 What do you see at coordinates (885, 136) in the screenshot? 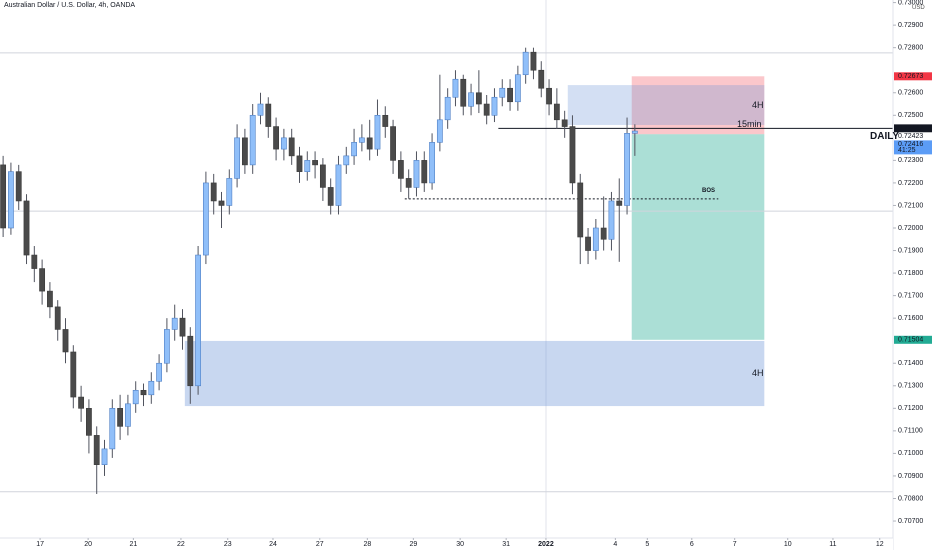
I see `annotation: DAILY` at bounding box center [885, 136].